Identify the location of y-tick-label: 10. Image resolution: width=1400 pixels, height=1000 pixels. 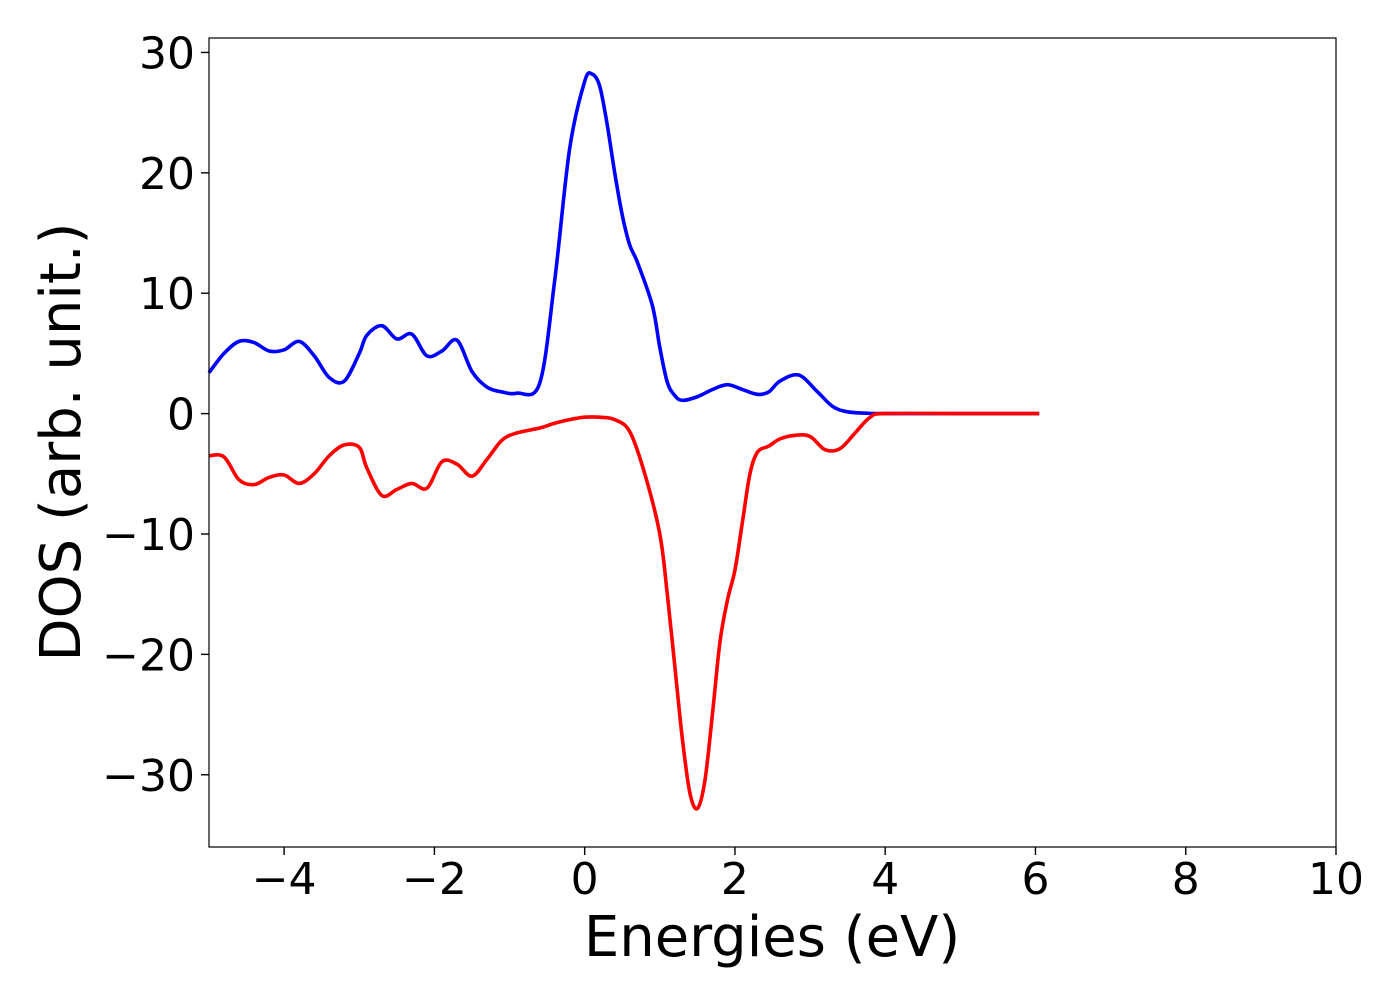
(167, 294).